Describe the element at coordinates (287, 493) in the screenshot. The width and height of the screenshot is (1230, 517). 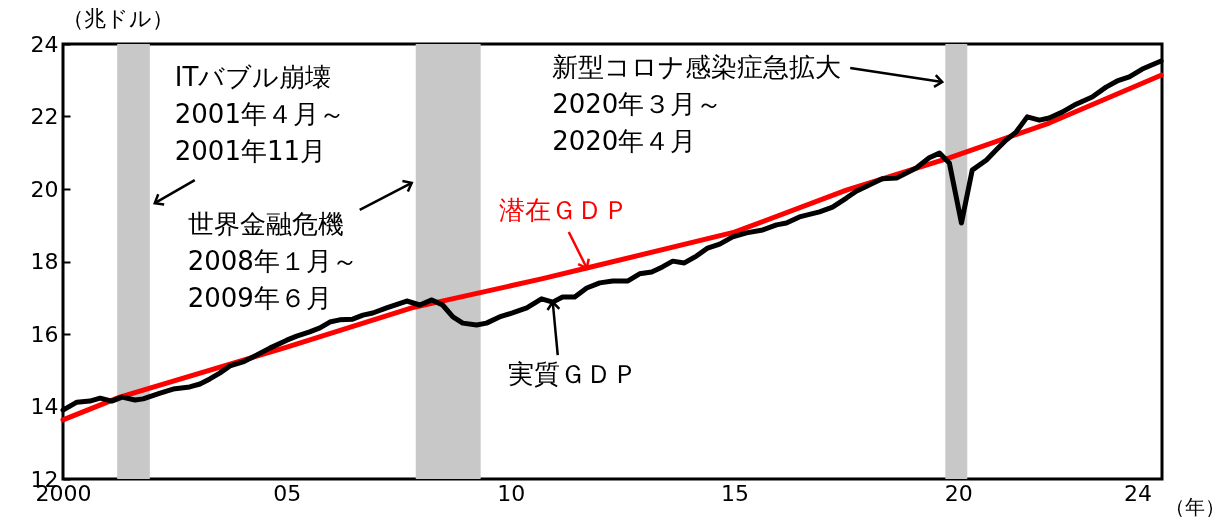
I see `x-tick-label: 05` at that location.